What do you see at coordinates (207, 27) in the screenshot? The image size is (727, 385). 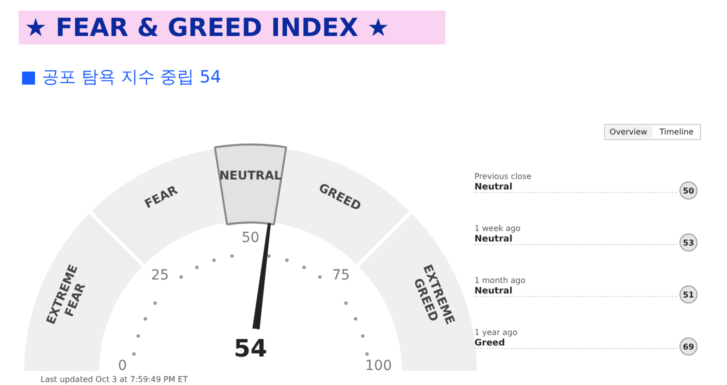 I see `chart-title: ★ FEAR & GREED INDEX ★` at bounding box center [207, 27].